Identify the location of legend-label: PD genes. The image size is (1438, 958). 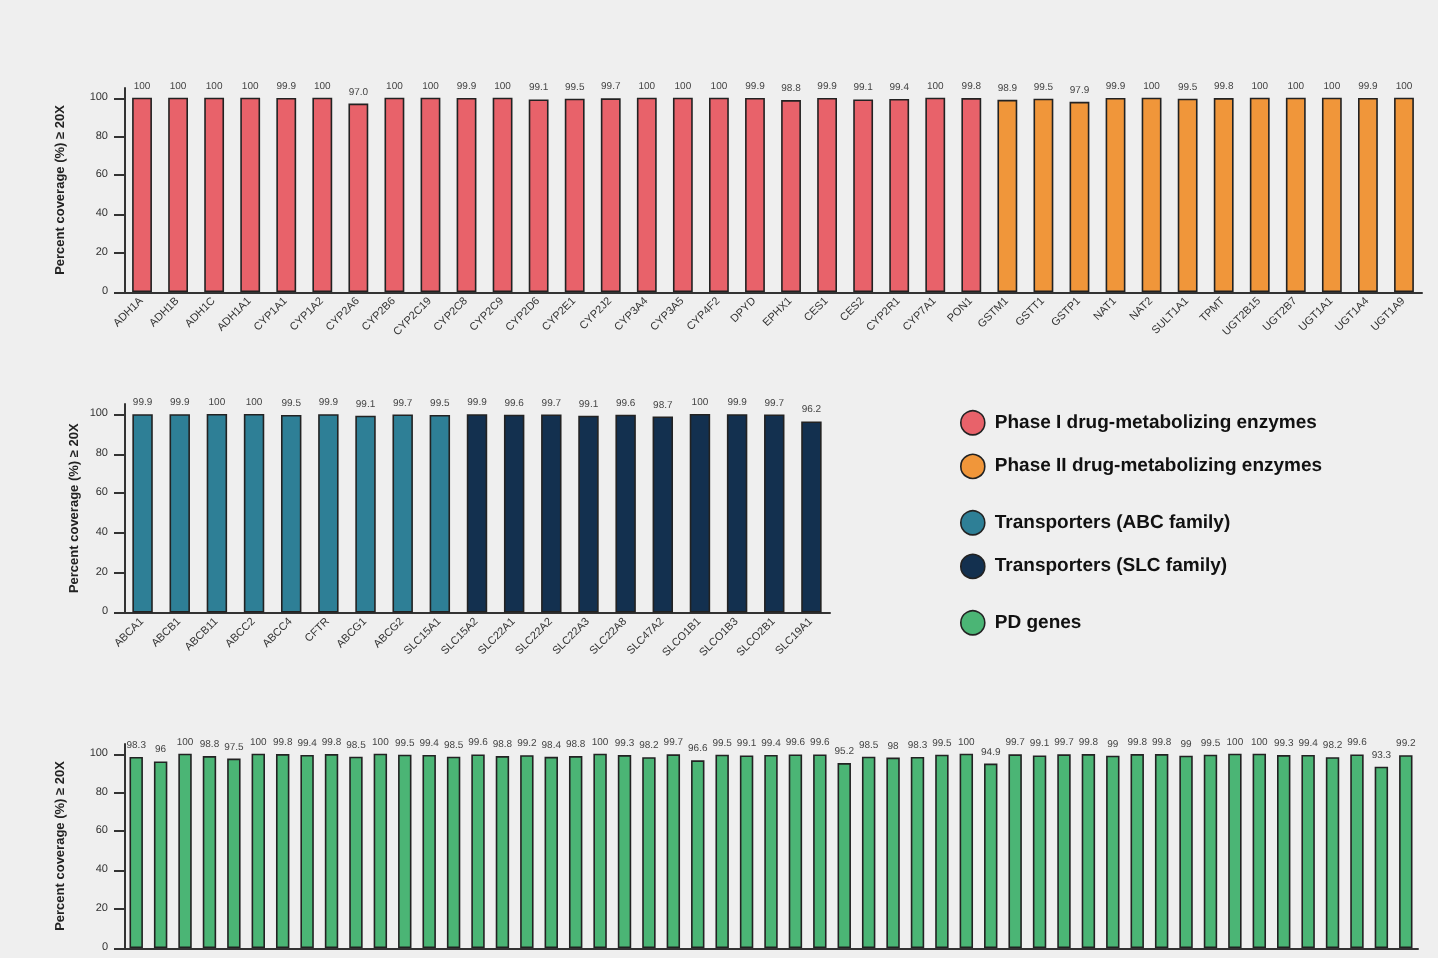
(1038, 622).